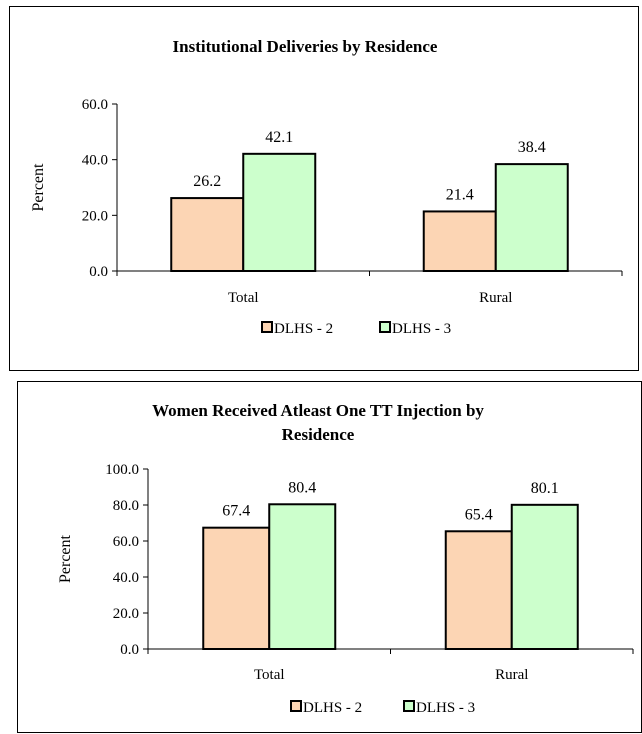 This screenshot has width=642, height=734. I want to click on chart-title-line: Residence, so click(318, 434).